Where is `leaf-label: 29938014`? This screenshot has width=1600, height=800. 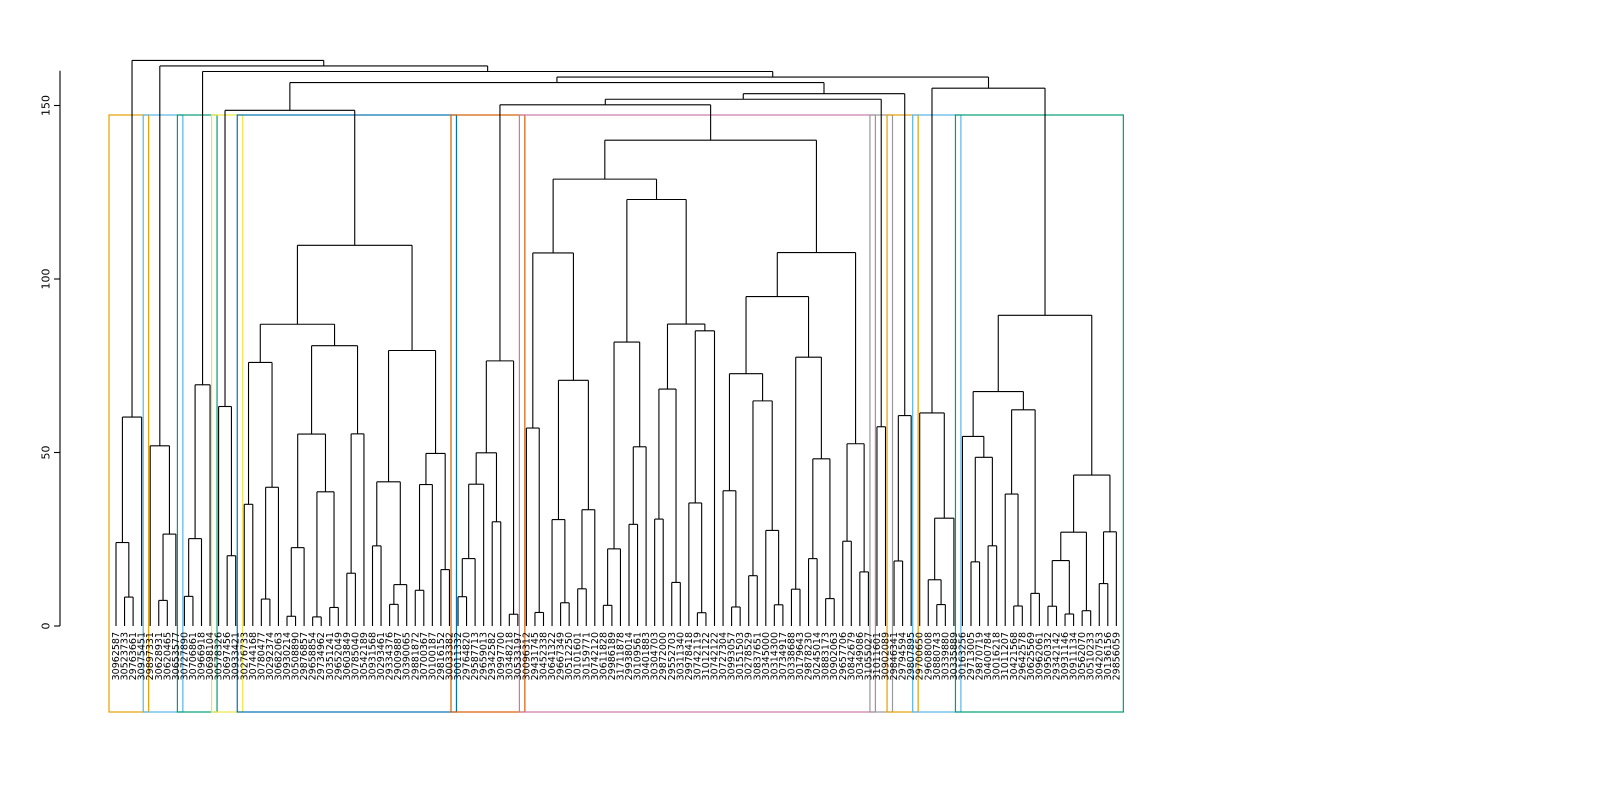
leaf-label: 29938014 is located at coordinates (629, 656).